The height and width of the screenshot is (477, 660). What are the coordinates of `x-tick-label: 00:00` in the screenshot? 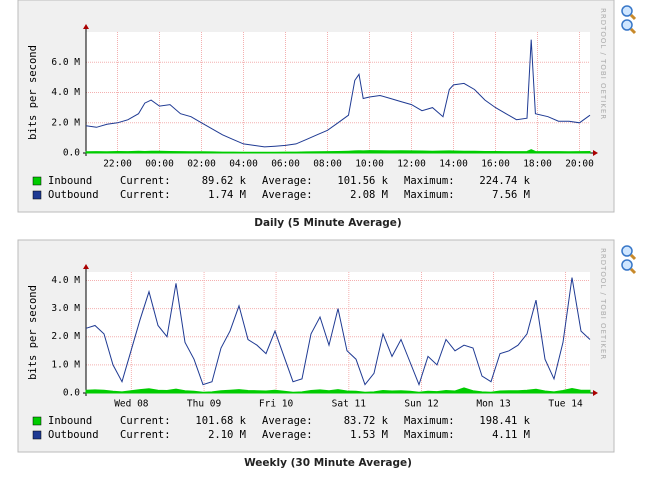 It's located at (159, 164).